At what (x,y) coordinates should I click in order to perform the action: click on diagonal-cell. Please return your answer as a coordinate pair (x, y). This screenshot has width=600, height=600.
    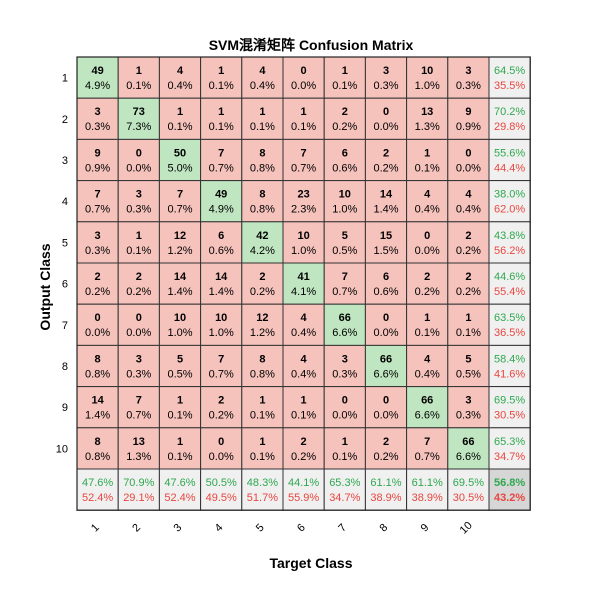
    Looking at the image, I should click on (138, 118).